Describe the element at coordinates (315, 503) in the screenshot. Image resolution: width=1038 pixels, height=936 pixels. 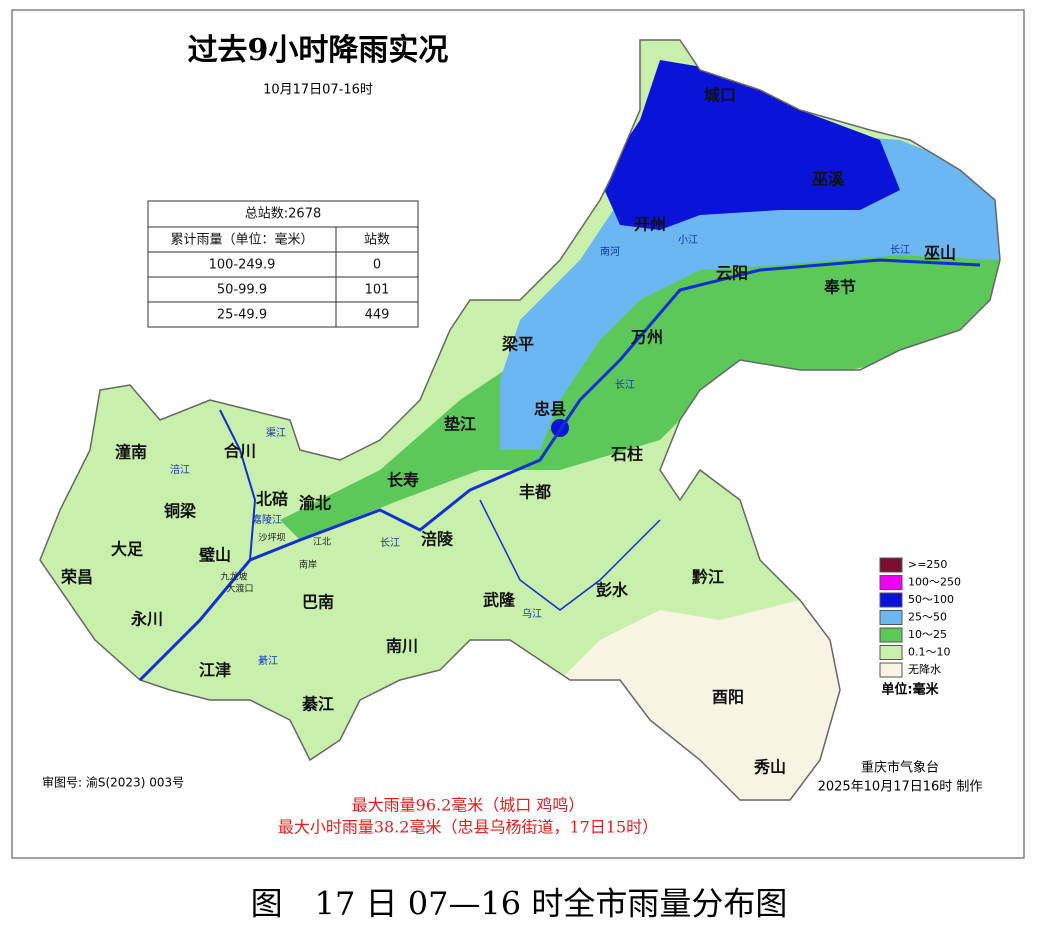
I see `place: 渝北` at that location.